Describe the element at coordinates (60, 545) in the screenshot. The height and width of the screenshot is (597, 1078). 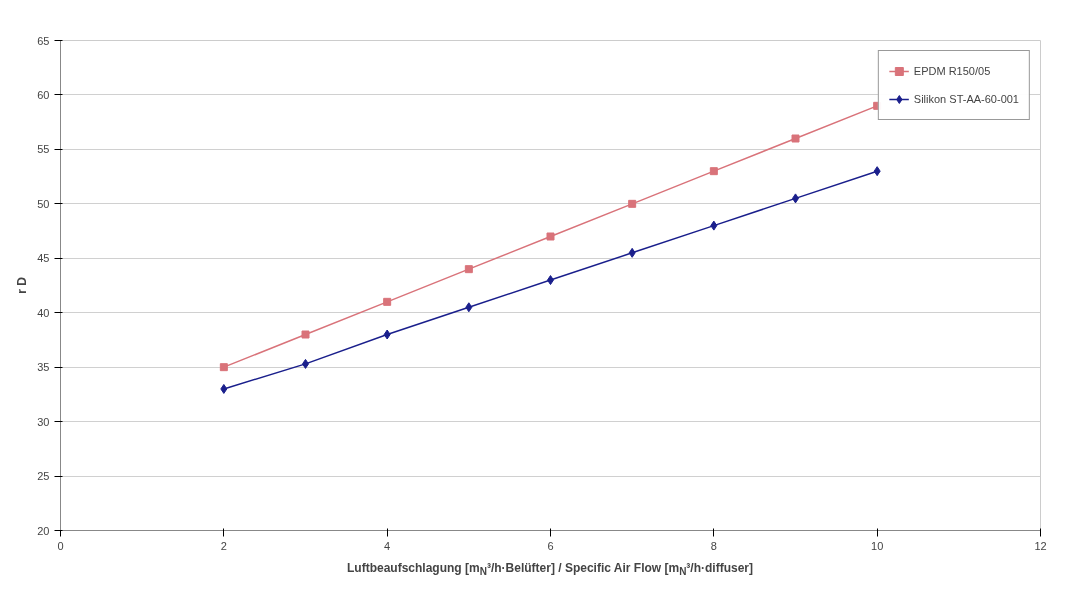
I see `x-tick-label: 0` at that location.